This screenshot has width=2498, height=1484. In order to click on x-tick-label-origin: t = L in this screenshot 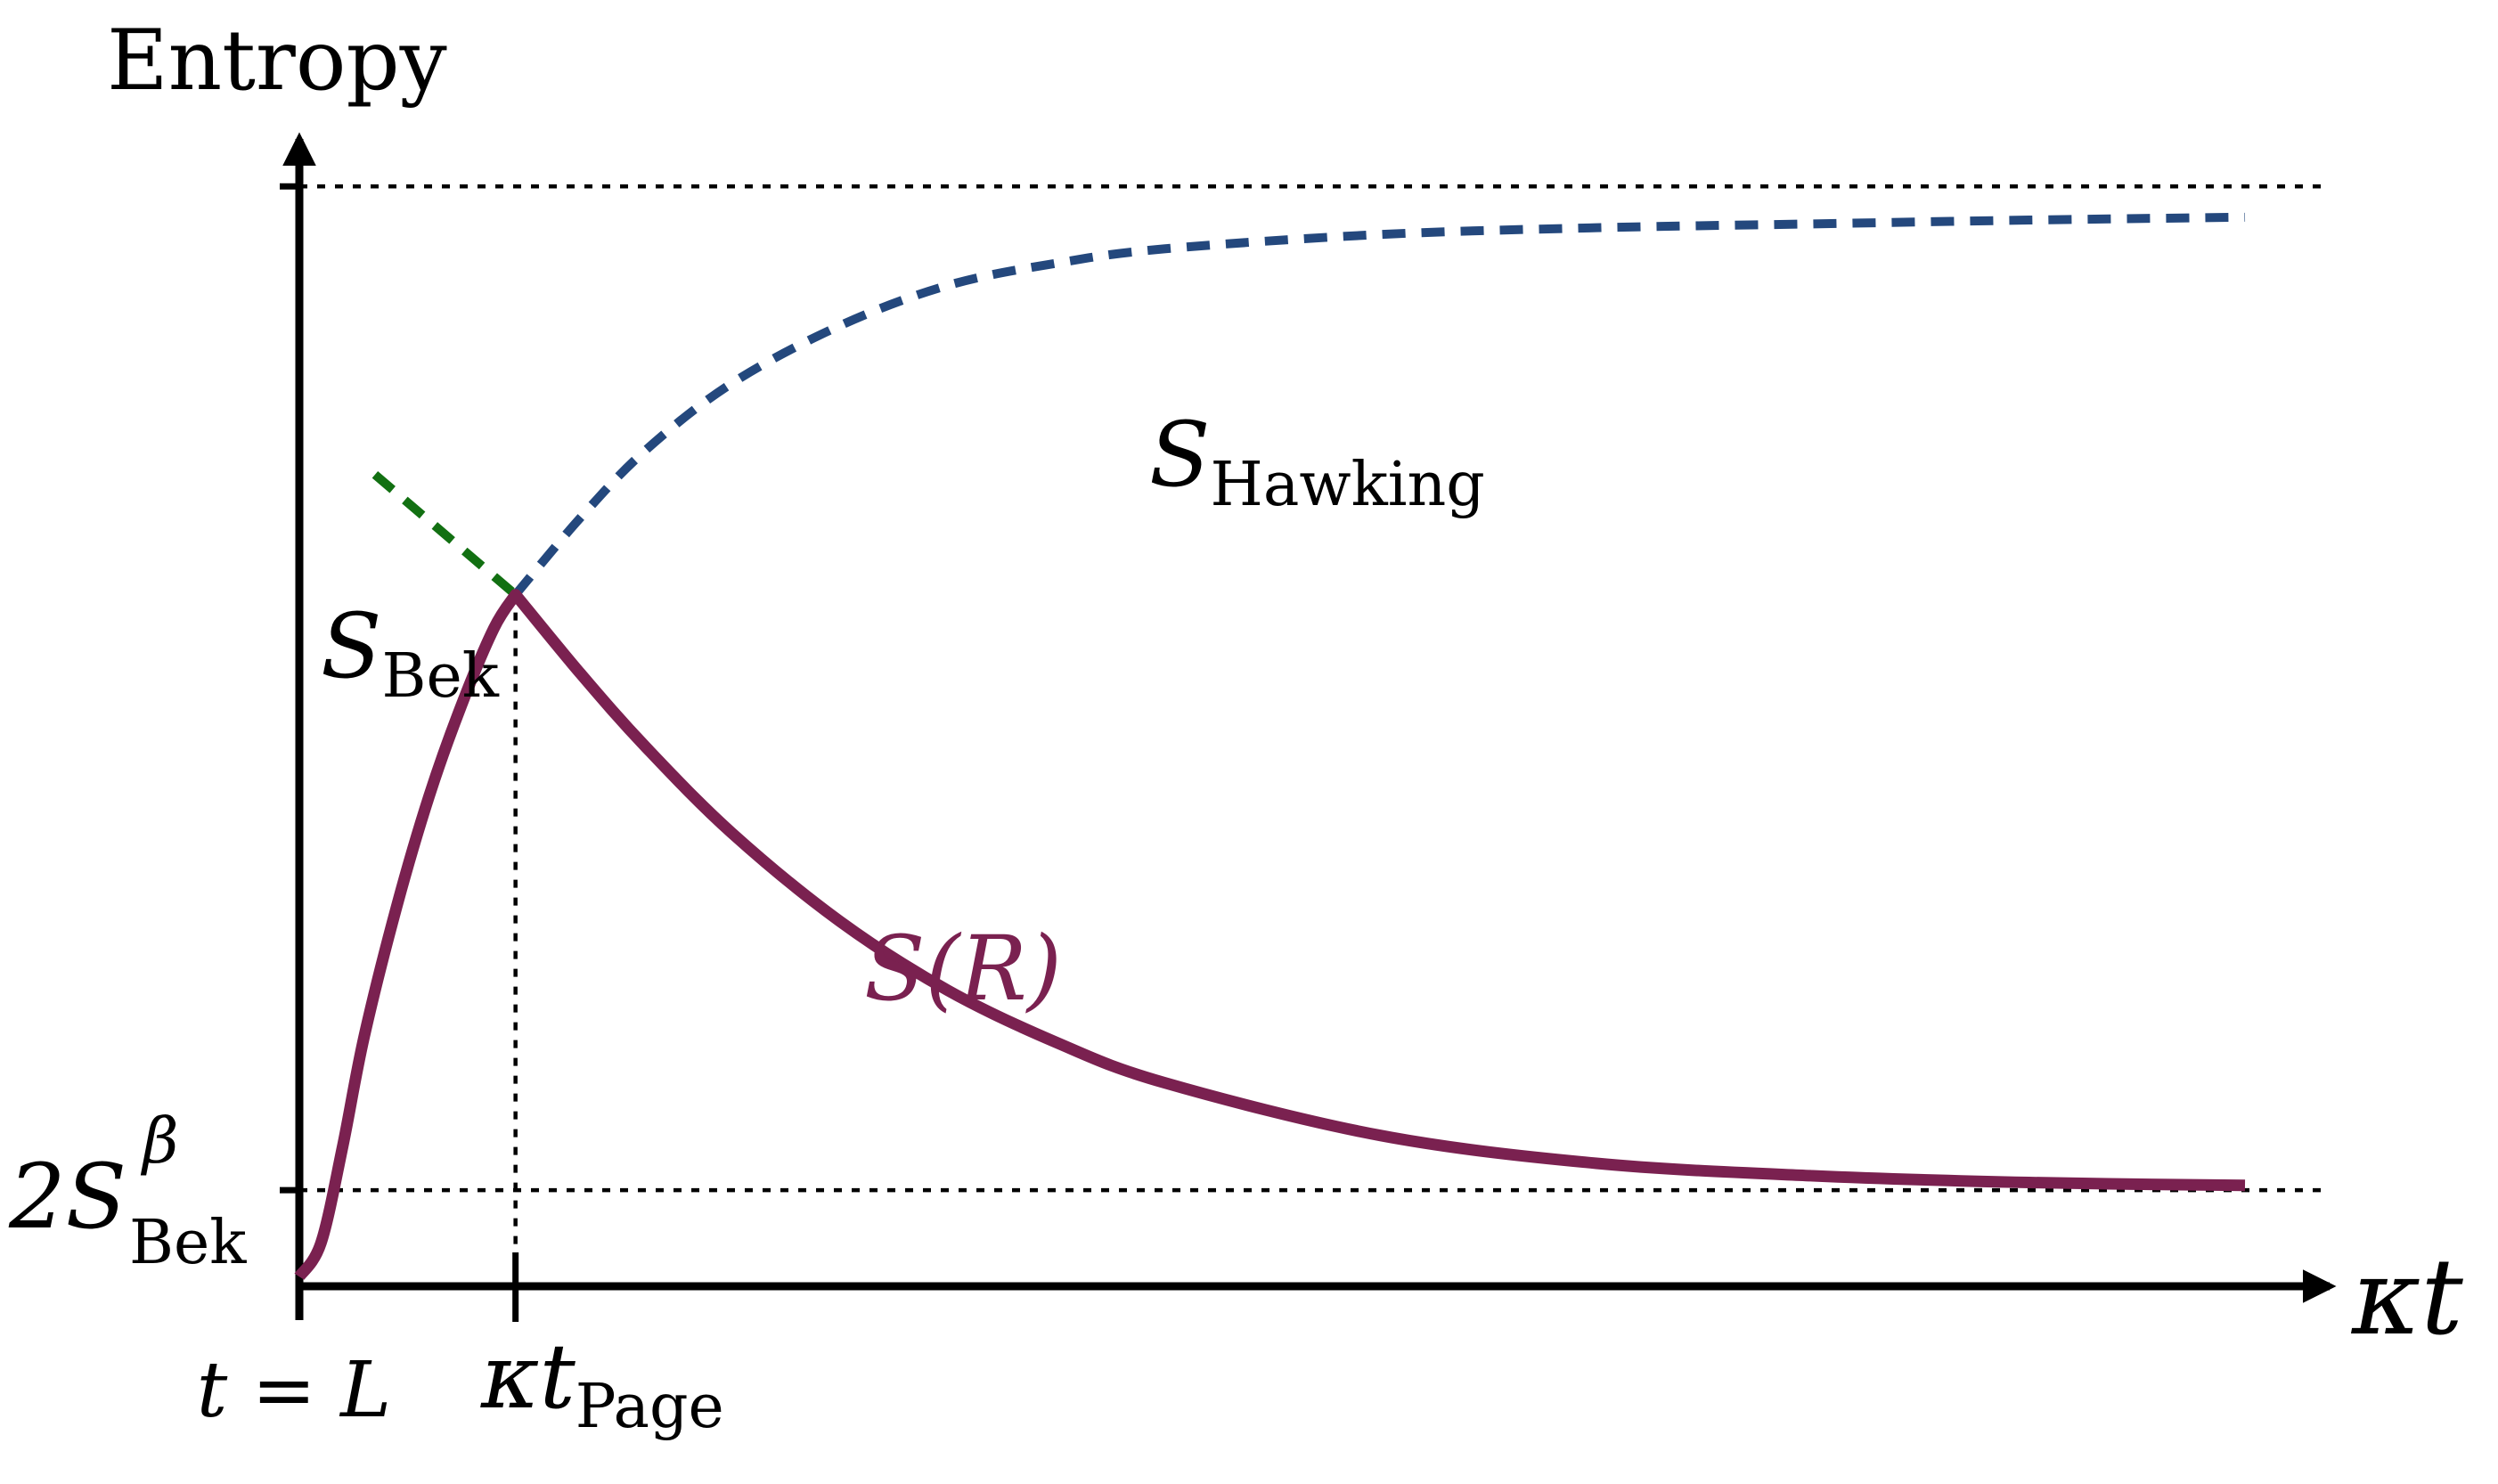, I will do `click(294, 1391)`.